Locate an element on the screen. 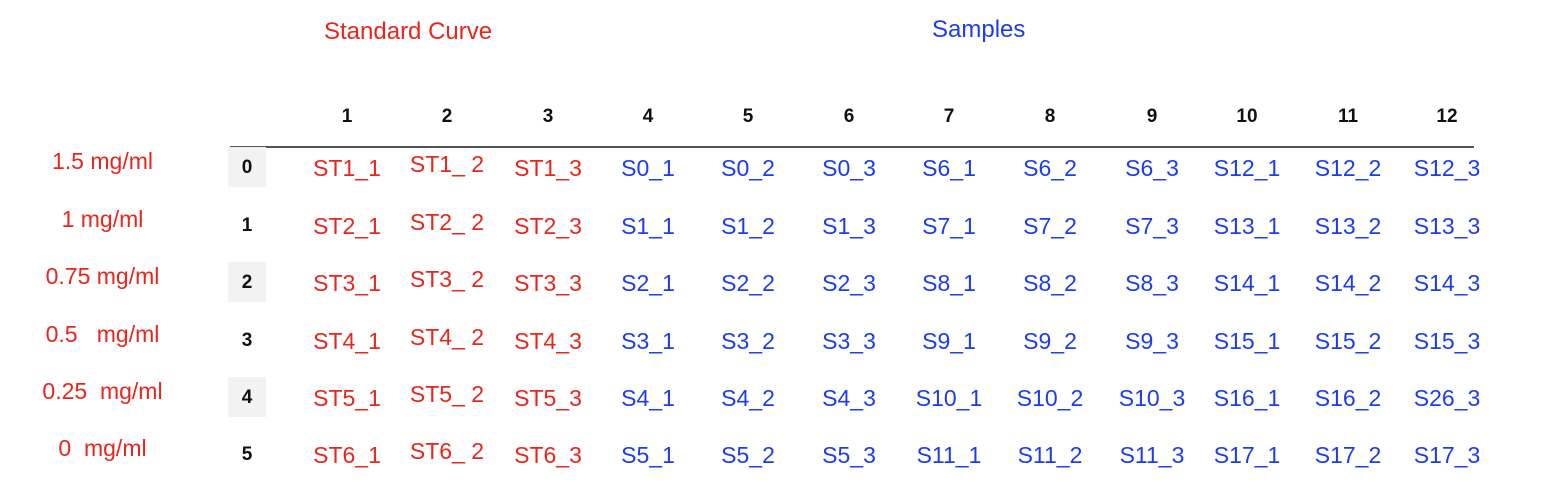 This screenshot has height=498, width=1543. sample-well-cell: S3_1 is located at coordinates (648, 341).